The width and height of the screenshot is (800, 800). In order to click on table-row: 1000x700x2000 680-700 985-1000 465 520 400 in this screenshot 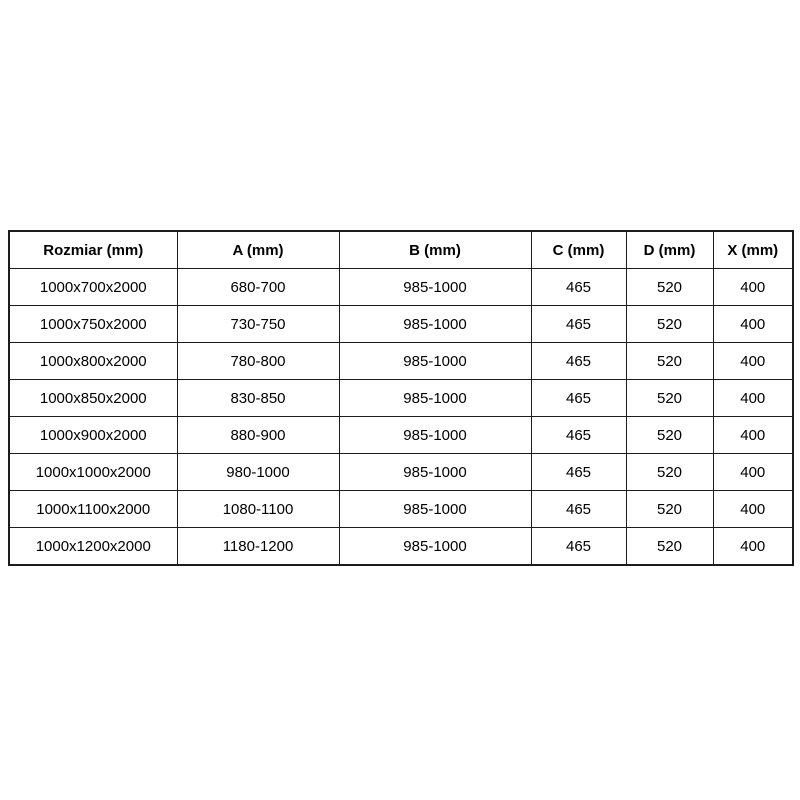, I will do `click(401, 287)`.